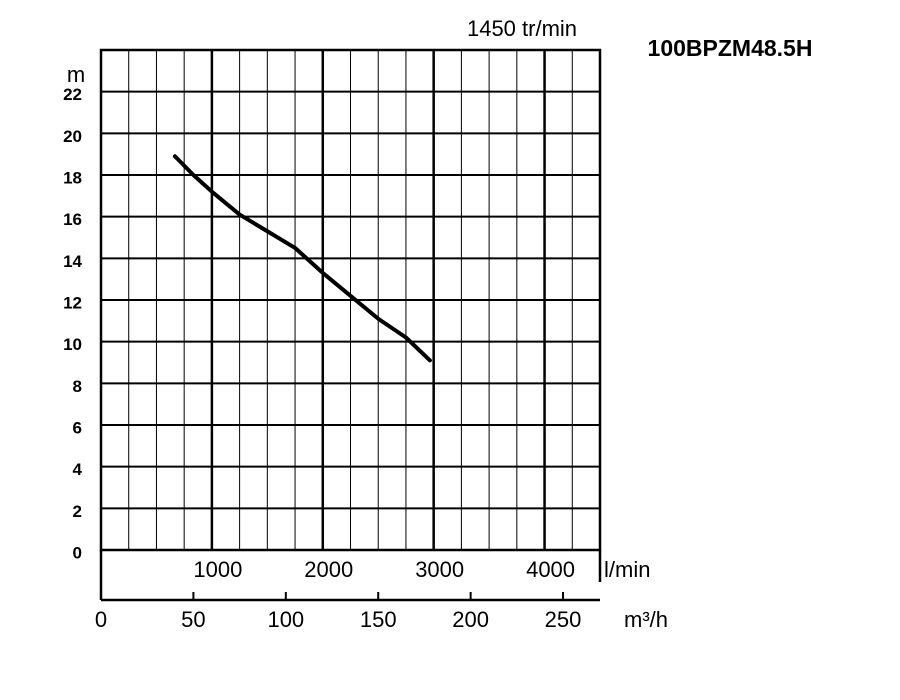 The height and width of the screenshot is (700, 900). Describe the element at coordinates (72, 302) in the screenshot. I see `y-tick-label: 12` at that location.